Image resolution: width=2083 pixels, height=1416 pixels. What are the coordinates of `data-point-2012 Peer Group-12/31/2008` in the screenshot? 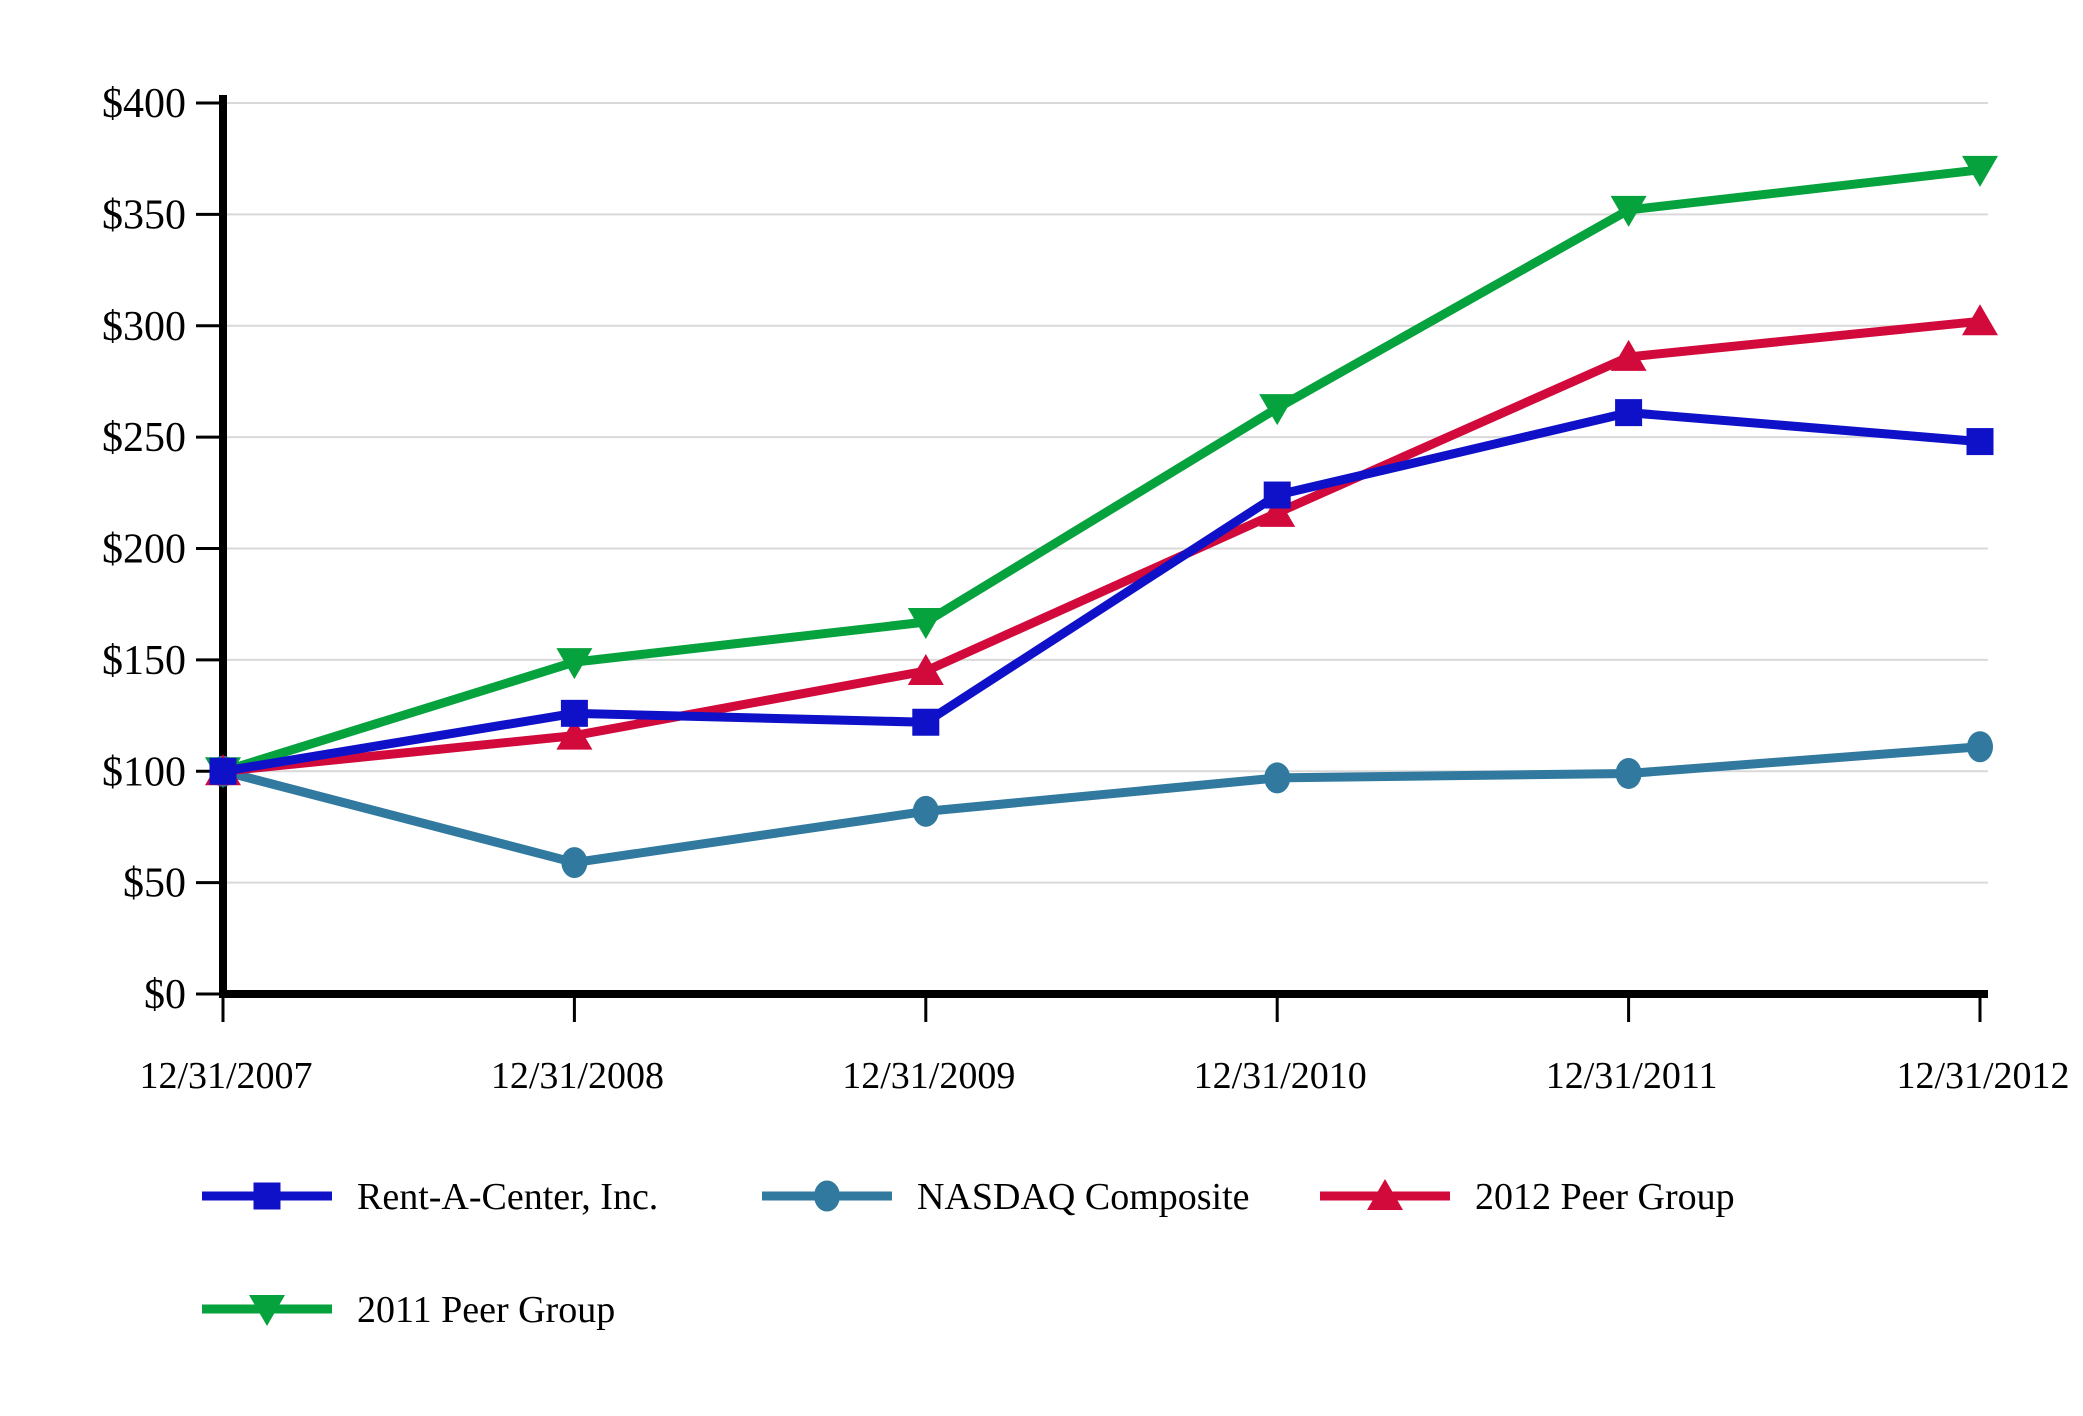 It's located at (574, 734).